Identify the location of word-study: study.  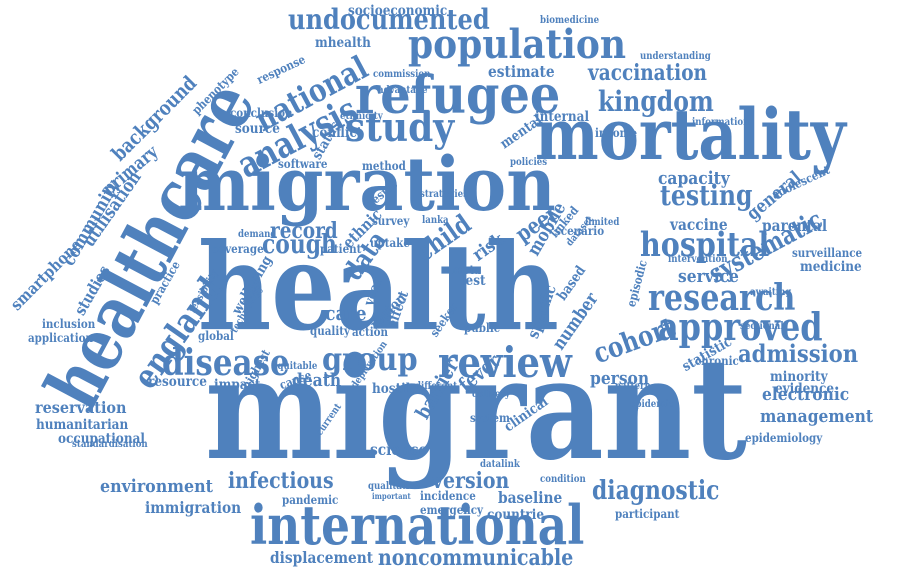
(400, 127).